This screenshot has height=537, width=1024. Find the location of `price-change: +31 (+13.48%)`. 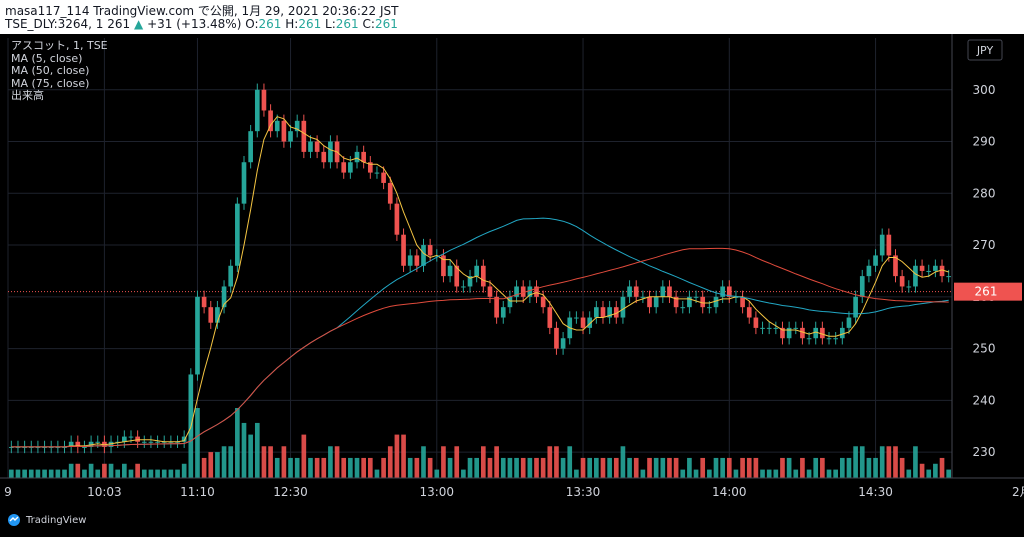

price-change: +31 (+13.48%) is located at coordinates (194, 24).